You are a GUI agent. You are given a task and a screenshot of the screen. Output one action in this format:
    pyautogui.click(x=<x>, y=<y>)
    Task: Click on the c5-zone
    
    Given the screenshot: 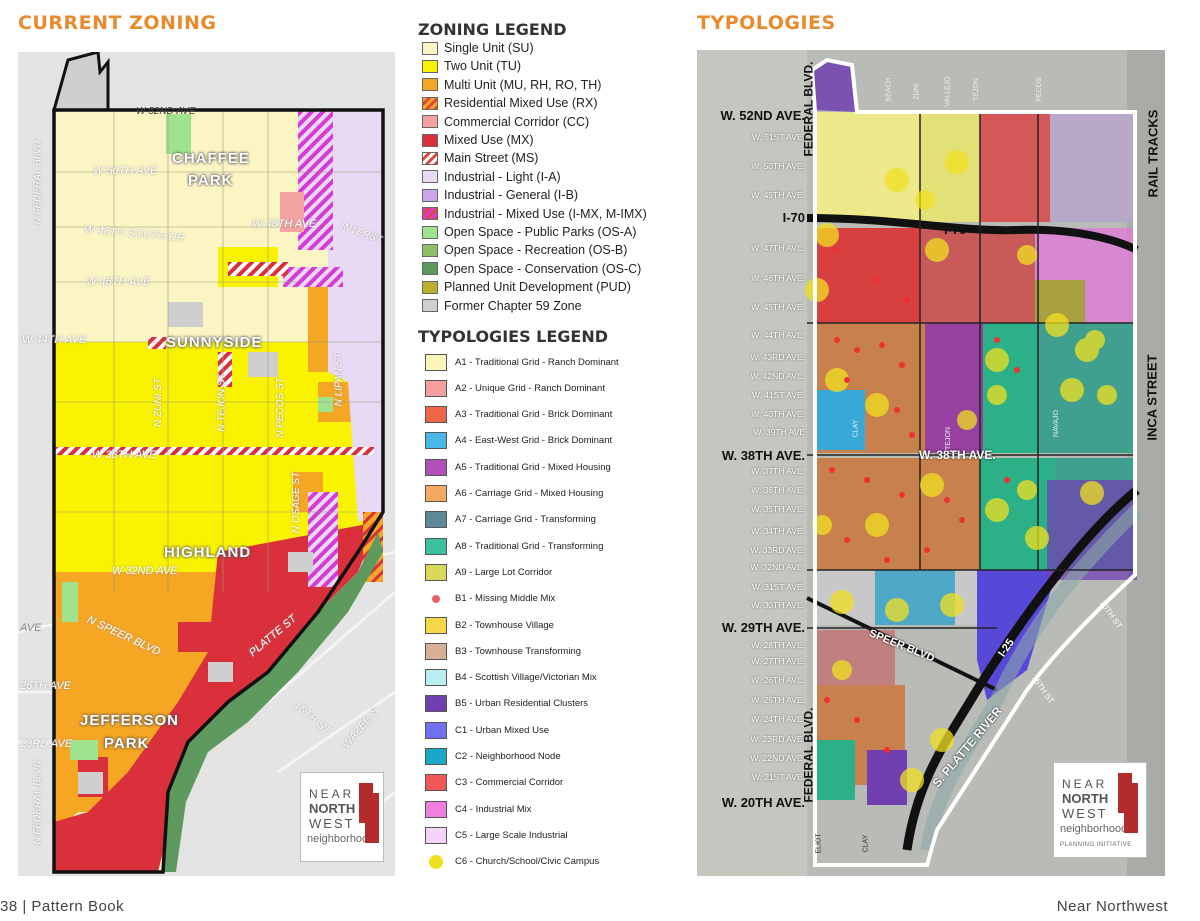 What is the action you would take?
    pyautogui.click(x=1092, y=167)
    